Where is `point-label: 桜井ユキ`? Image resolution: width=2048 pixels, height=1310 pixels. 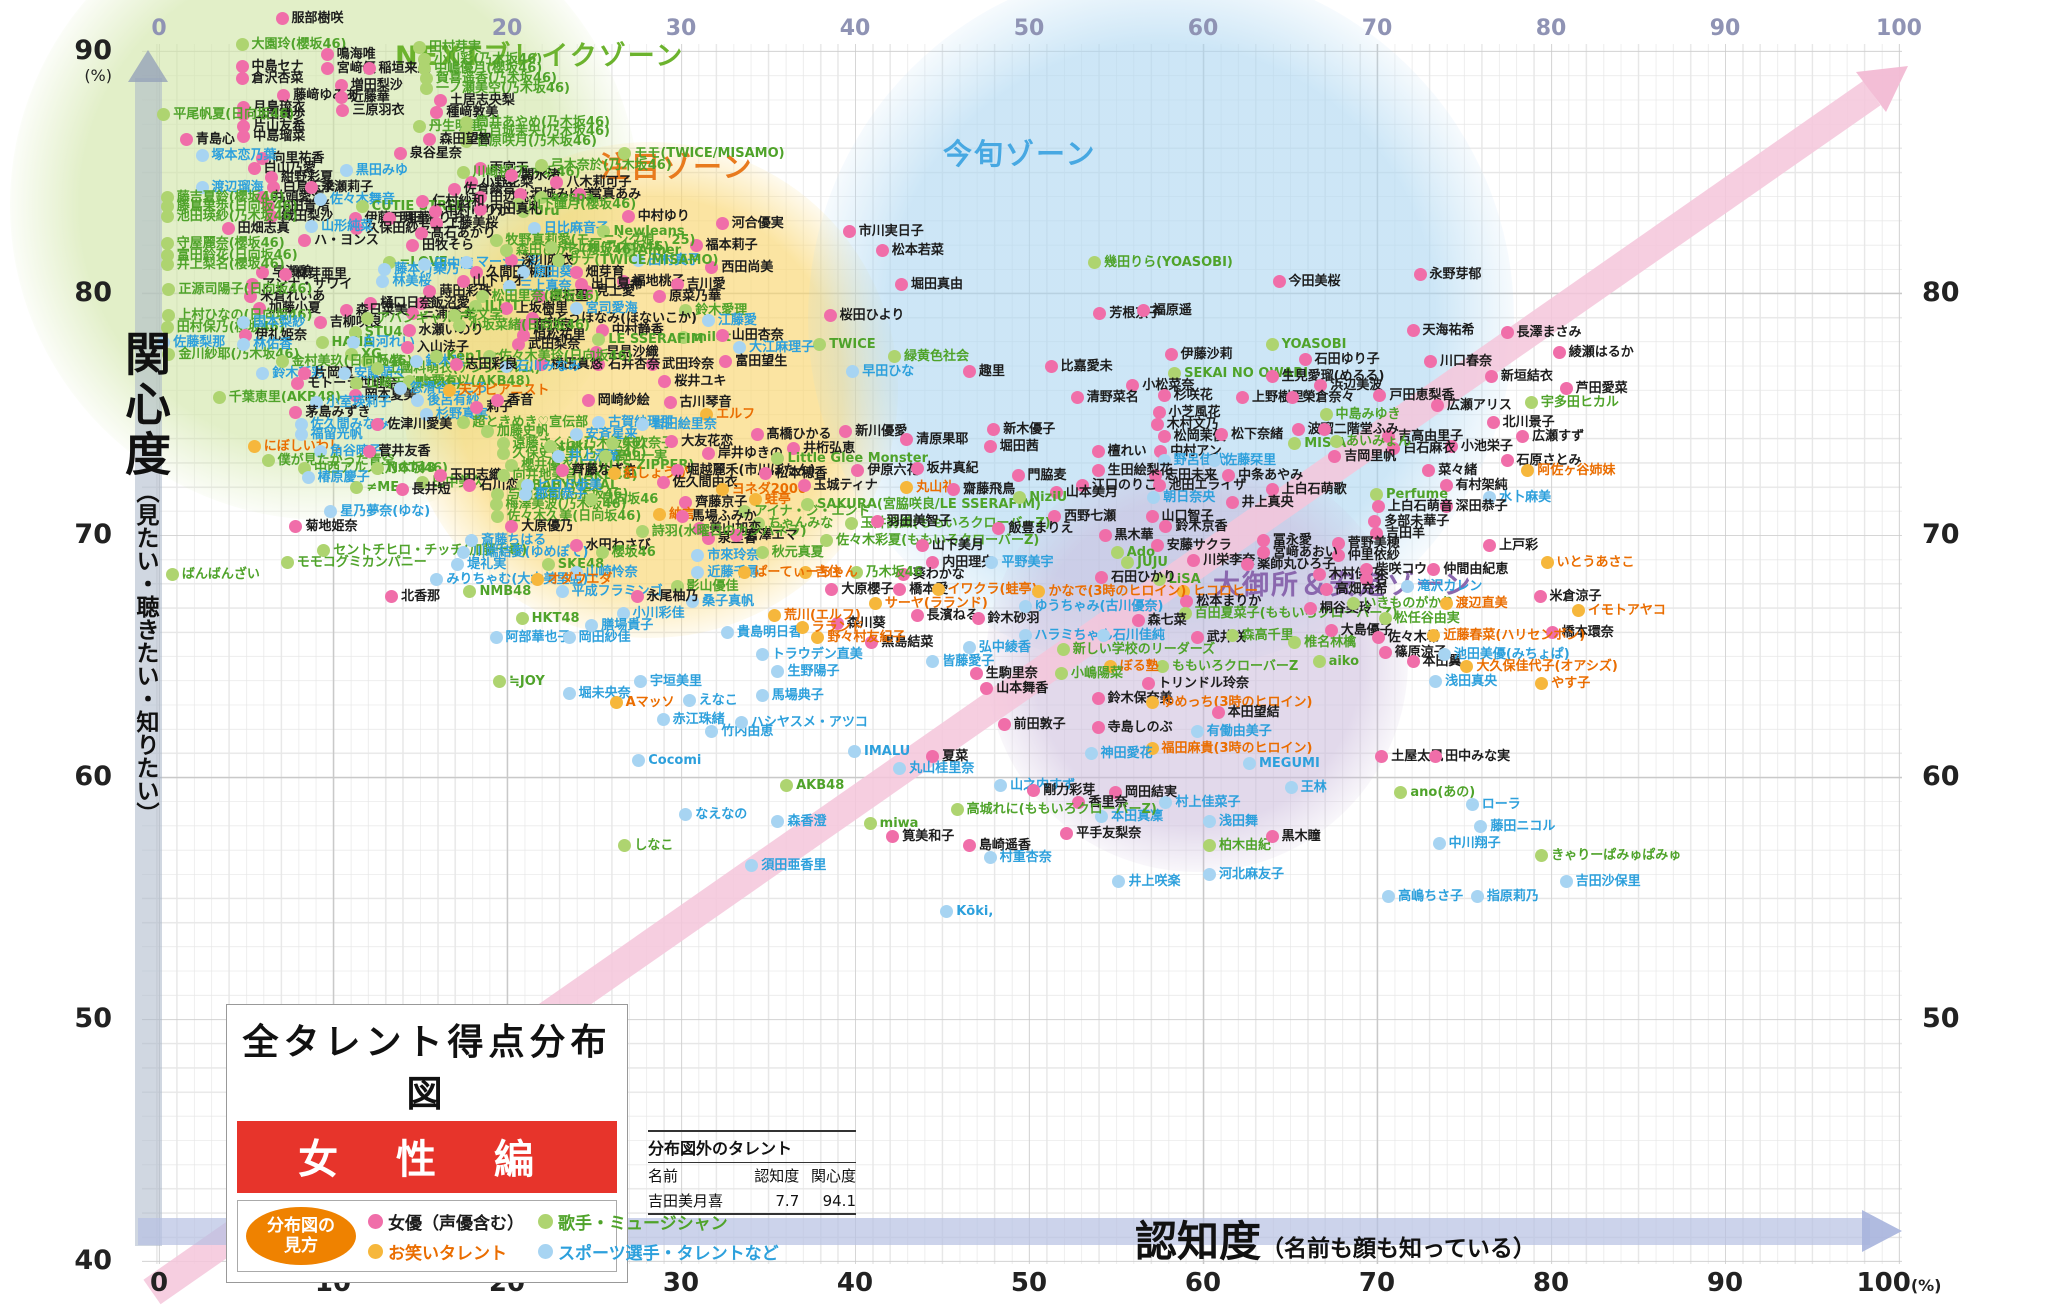 point-label: 桜井ユキ is located at coordinates (700, 381).